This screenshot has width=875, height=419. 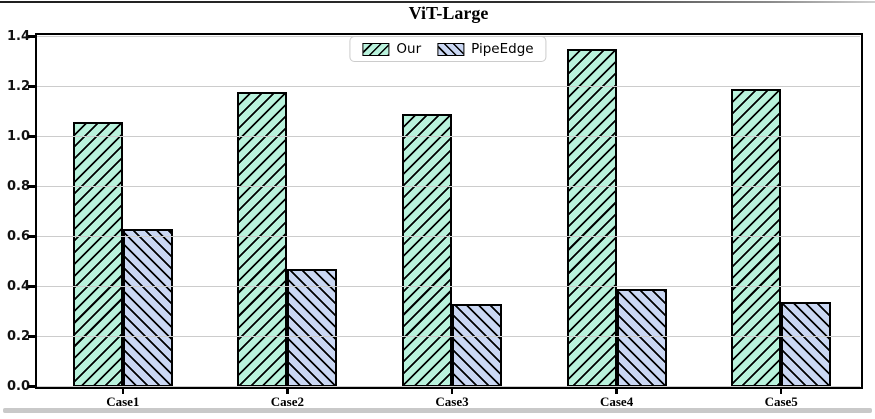 I want to click on y-tick-label-1.0: 1.0, so click(x=18, y=136).